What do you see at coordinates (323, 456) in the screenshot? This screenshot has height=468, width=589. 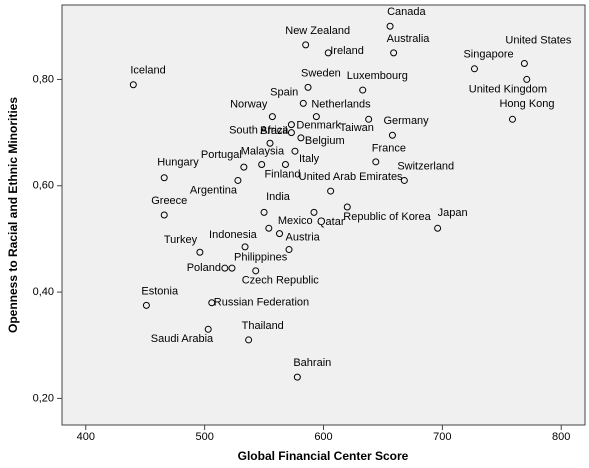 I see `x-axis-title: Global Financial Center Score` at bounding box center [323, 456].